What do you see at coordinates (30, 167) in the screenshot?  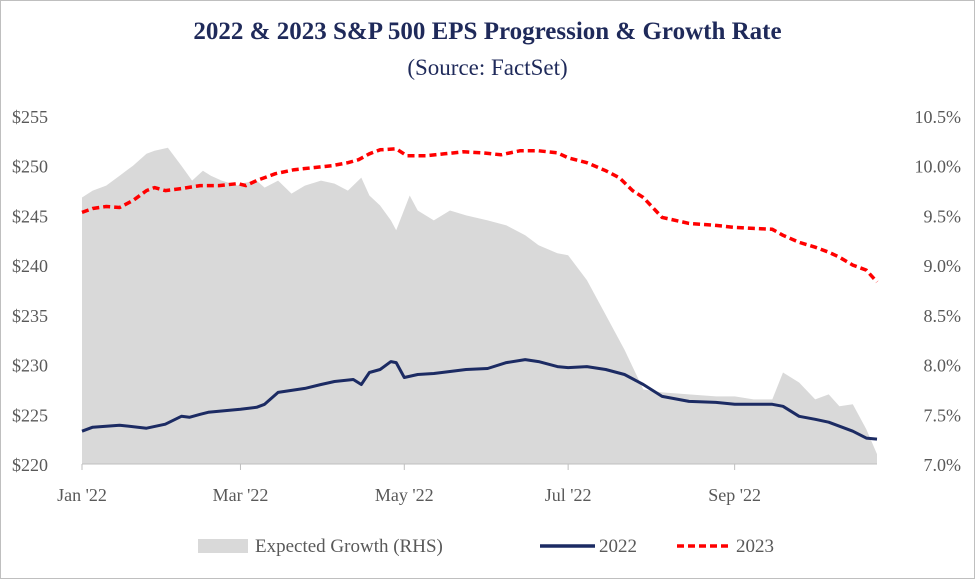 I see `y-left-tick-label: $250` at bounding box center [30, 167].